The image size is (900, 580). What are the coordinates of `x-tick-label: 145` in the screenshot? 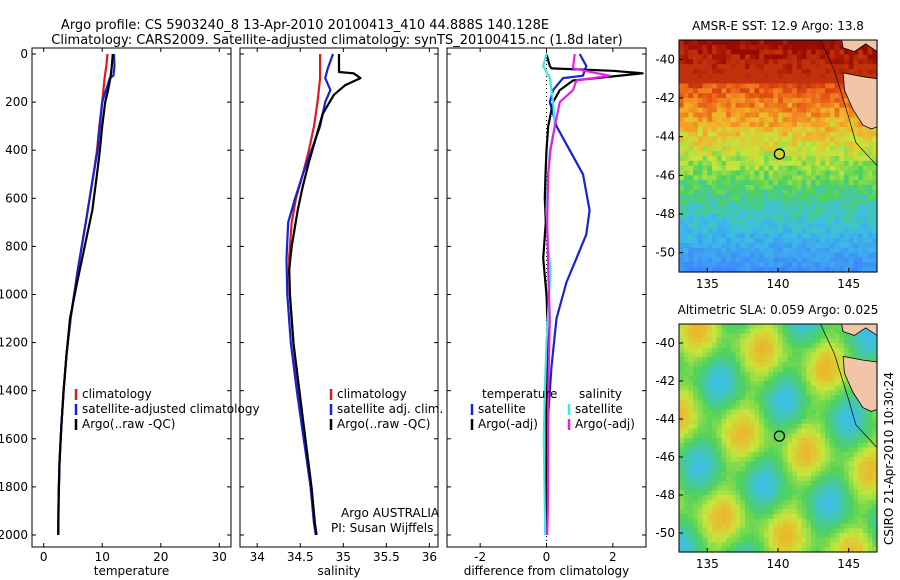 It's located at (848, 564).